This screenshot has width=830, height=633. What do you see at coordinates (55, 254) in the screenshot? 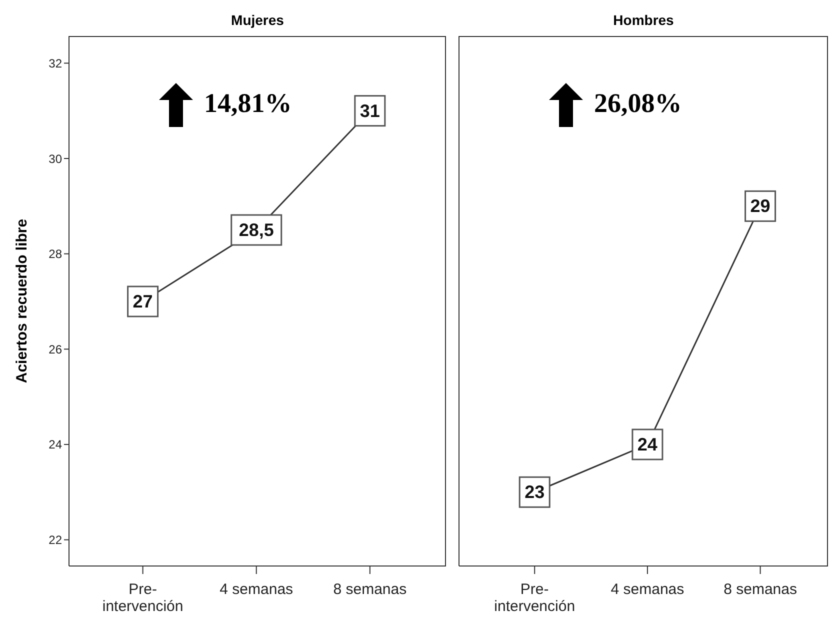
I see `y-tick-label: 28` at bounding box center [55, 254].